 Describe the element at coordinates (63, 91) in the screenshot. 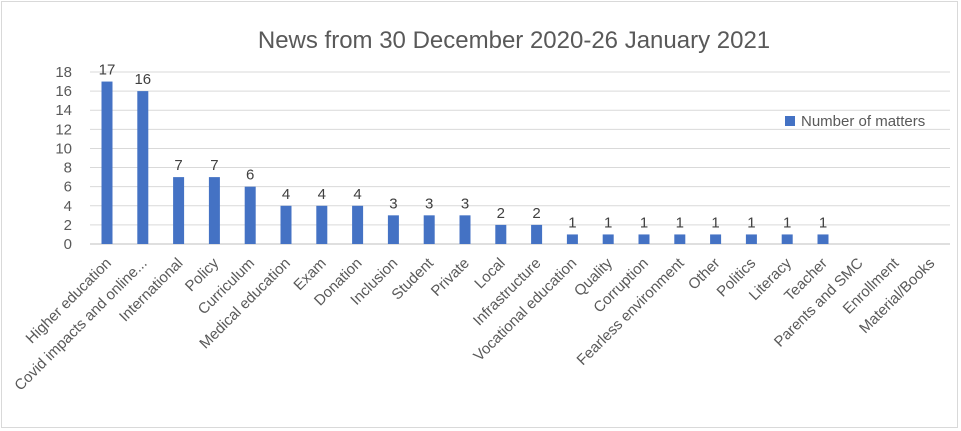

I see `y-tick-label: 16` at that location.